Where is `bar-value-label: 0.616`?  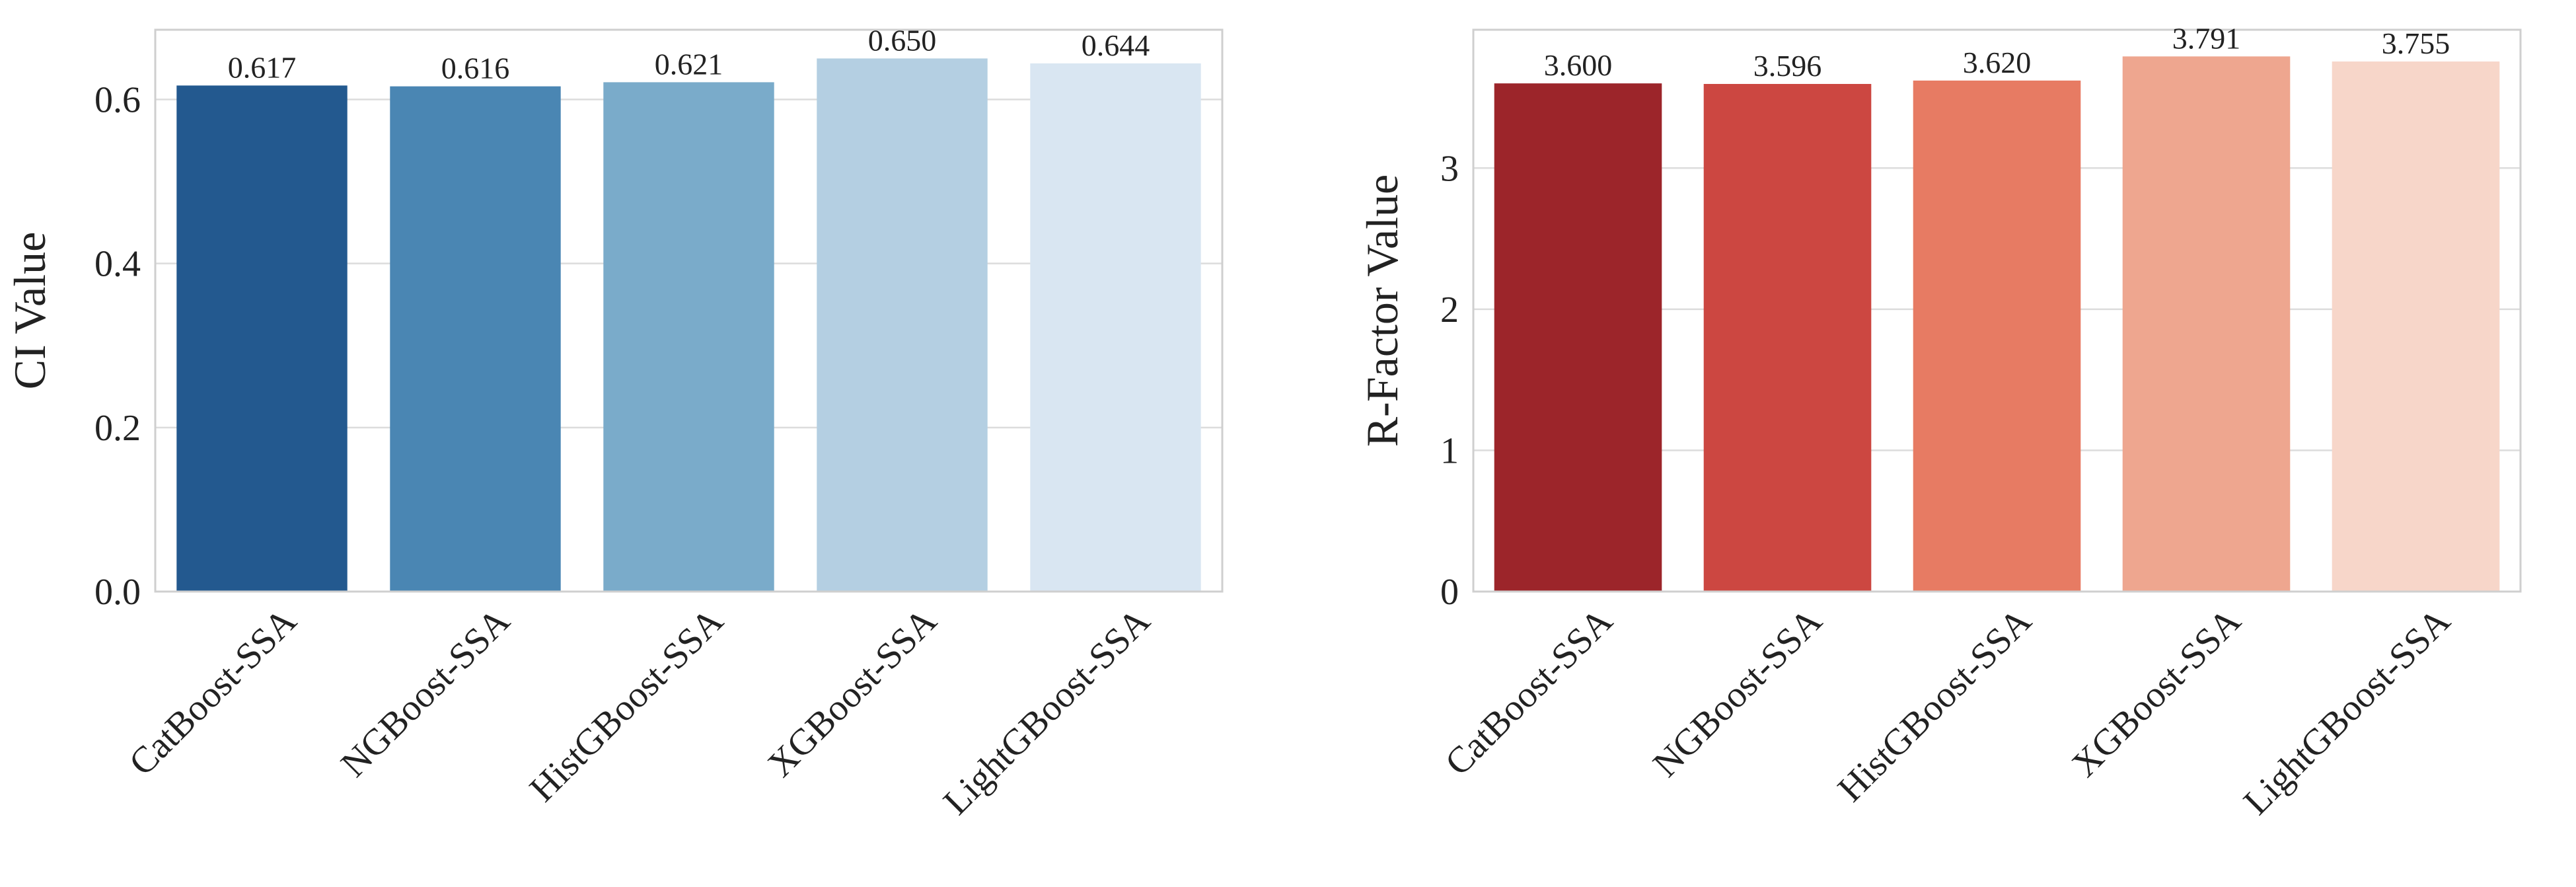
bar-value-label: 0.616 is located at coordinates (475, 68).